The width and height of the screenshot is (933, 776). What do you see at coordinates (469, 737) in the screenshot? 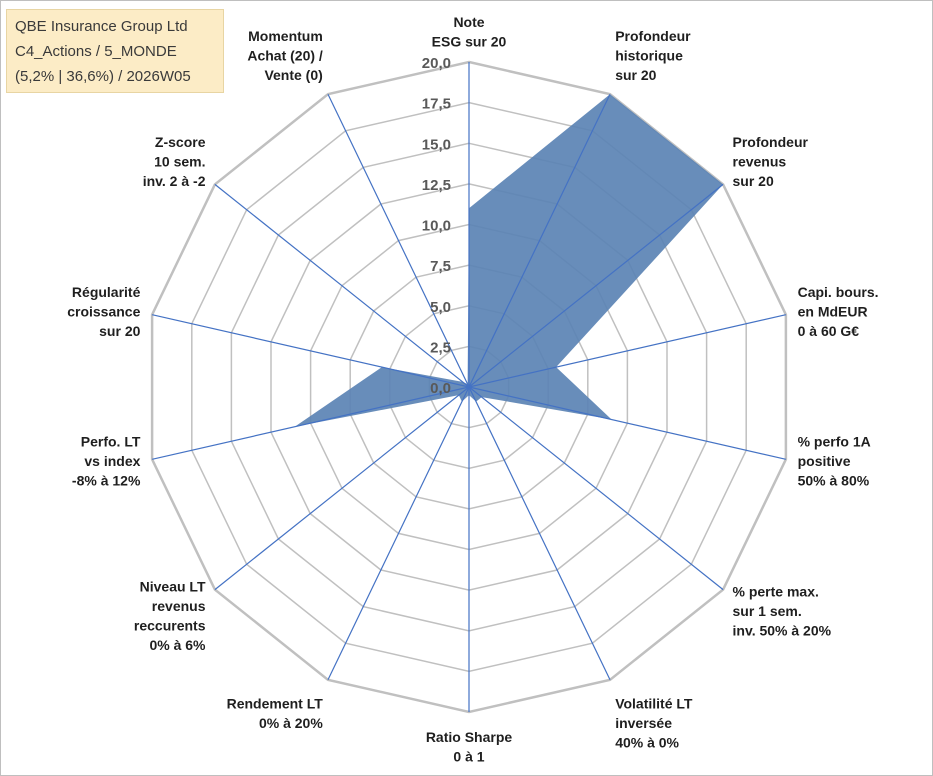
I see `axis-label-line: Ratio Sharpe` at bounding box center [469, 737].